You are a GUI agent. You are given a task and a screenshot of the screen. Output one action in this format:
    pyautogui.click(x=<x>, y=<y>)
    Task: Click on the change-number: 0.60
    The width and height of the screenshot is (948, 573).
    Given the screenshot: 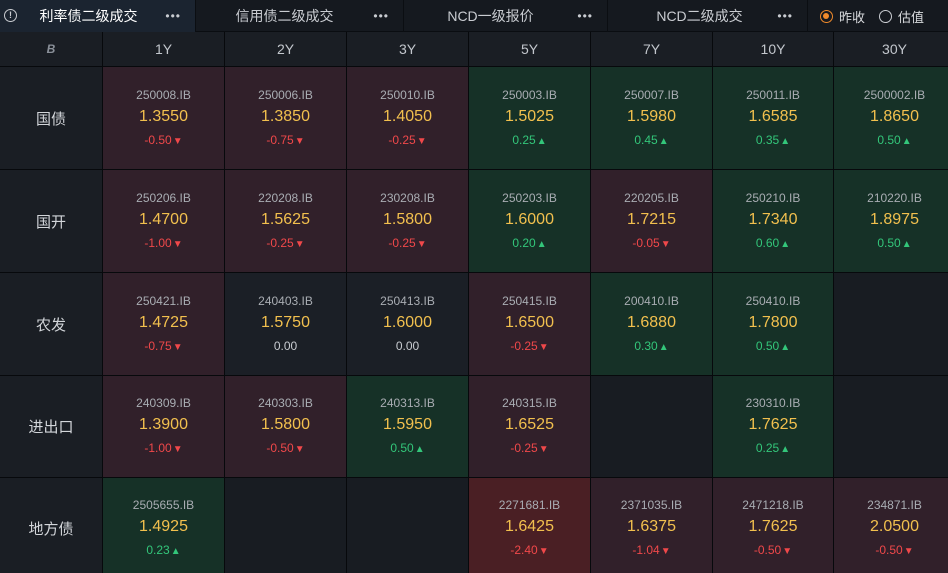 What is the action you would take?
    pyautogui.click(x=767, y=242)
    